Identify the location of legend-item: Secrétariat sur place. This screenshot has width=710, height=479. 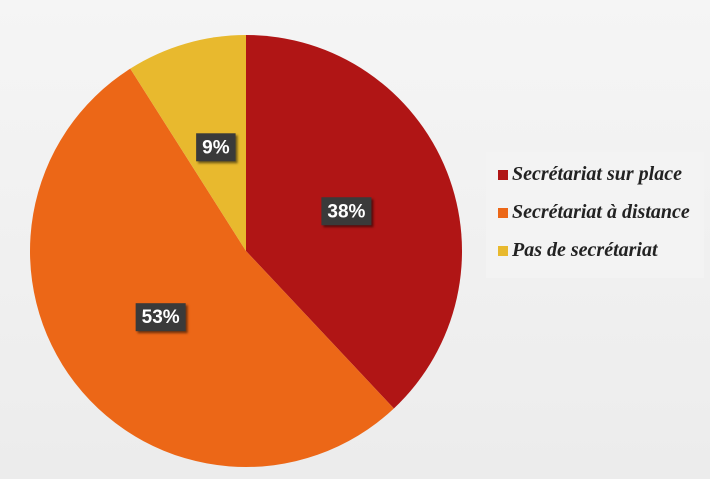
(594, 174).